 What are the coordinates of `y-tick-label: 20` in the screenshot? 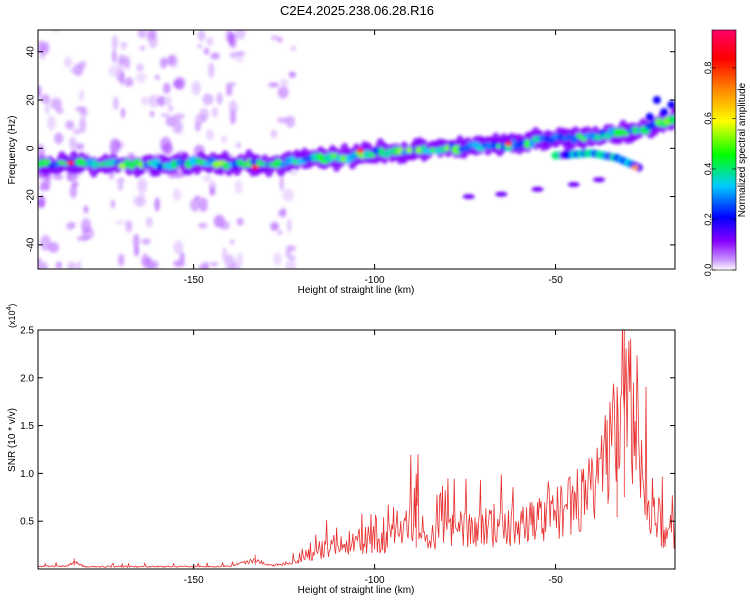 It's located at (31, 100).